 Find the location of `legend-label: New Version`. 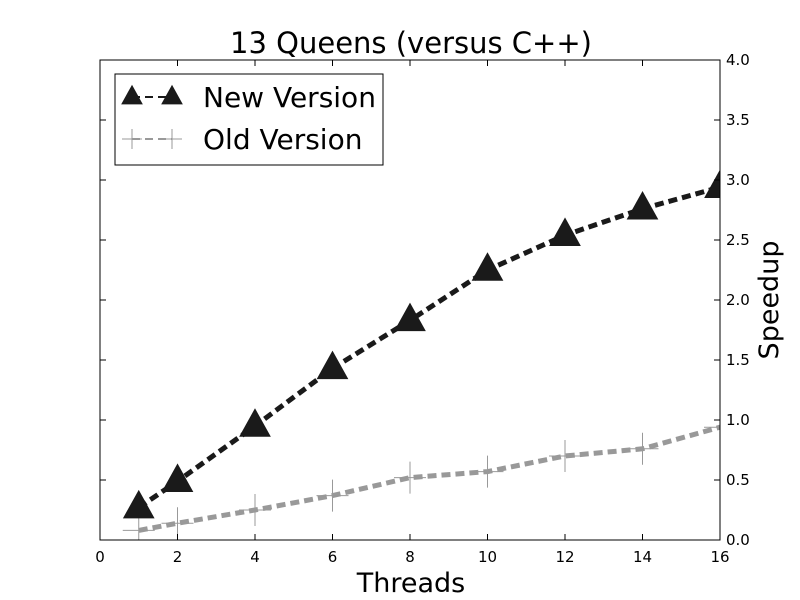

legend-label: New Version is located at coordinates (289, 97).